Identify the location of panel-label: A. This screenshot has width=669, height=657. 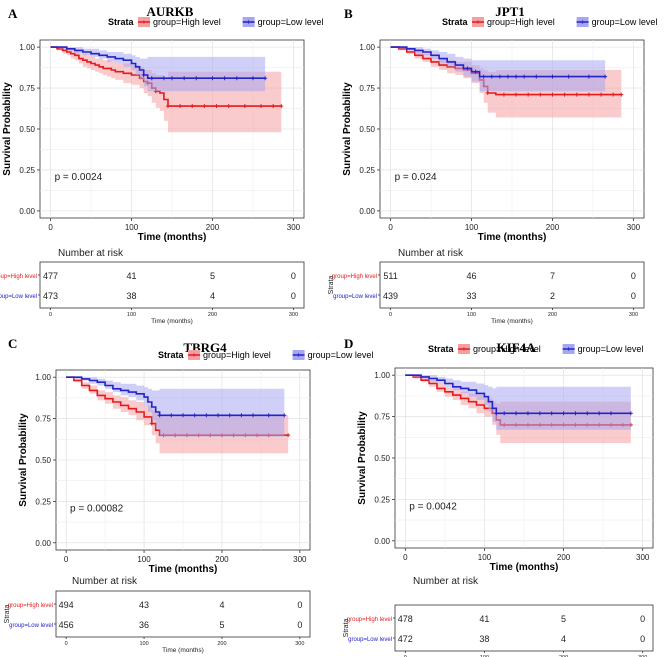
(13, 13).